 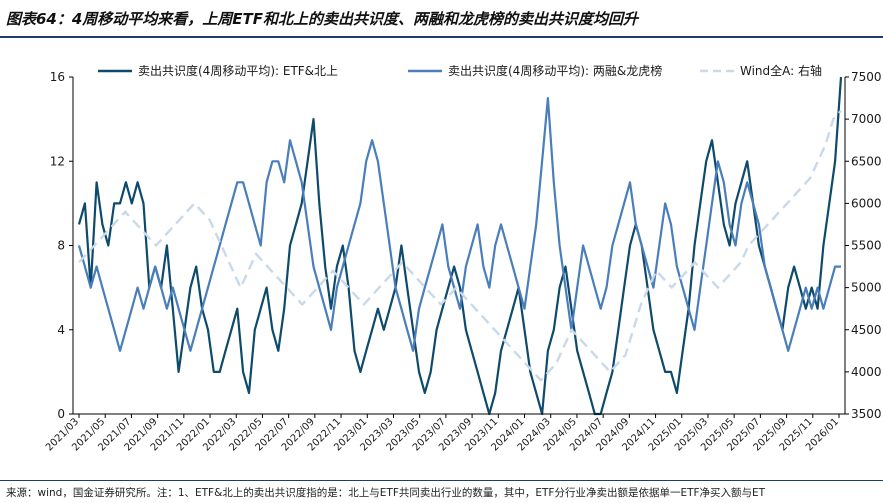 I want to click on y-left-tick-label: 4, so click(x=61, y=330).